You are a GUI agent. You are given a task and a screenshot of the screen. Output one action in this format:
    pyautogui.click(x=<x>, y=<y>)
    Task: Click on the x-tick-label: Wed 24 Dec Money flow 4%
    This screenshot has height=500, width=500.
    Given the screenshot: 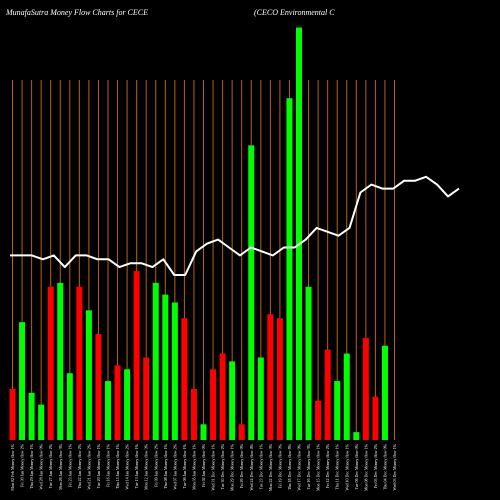 What is the action you would take?
    pyautogui.click(x=251, y=466)
    